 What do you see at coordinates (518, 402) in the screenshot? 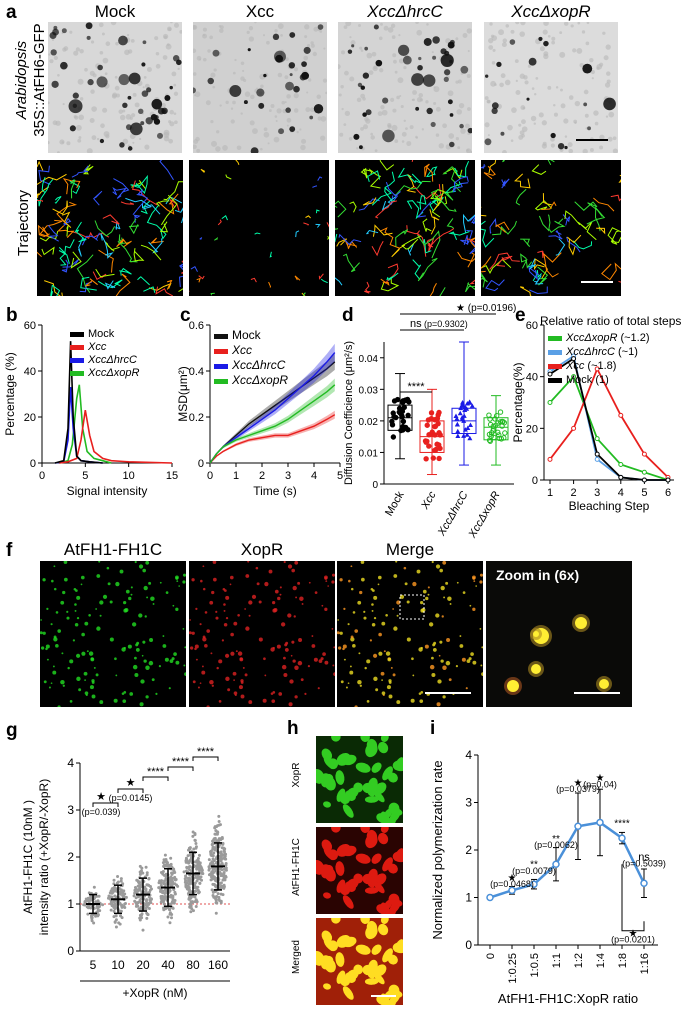
I see `y-axis-label: Percentage(%)` at bounding box center [518, 402].